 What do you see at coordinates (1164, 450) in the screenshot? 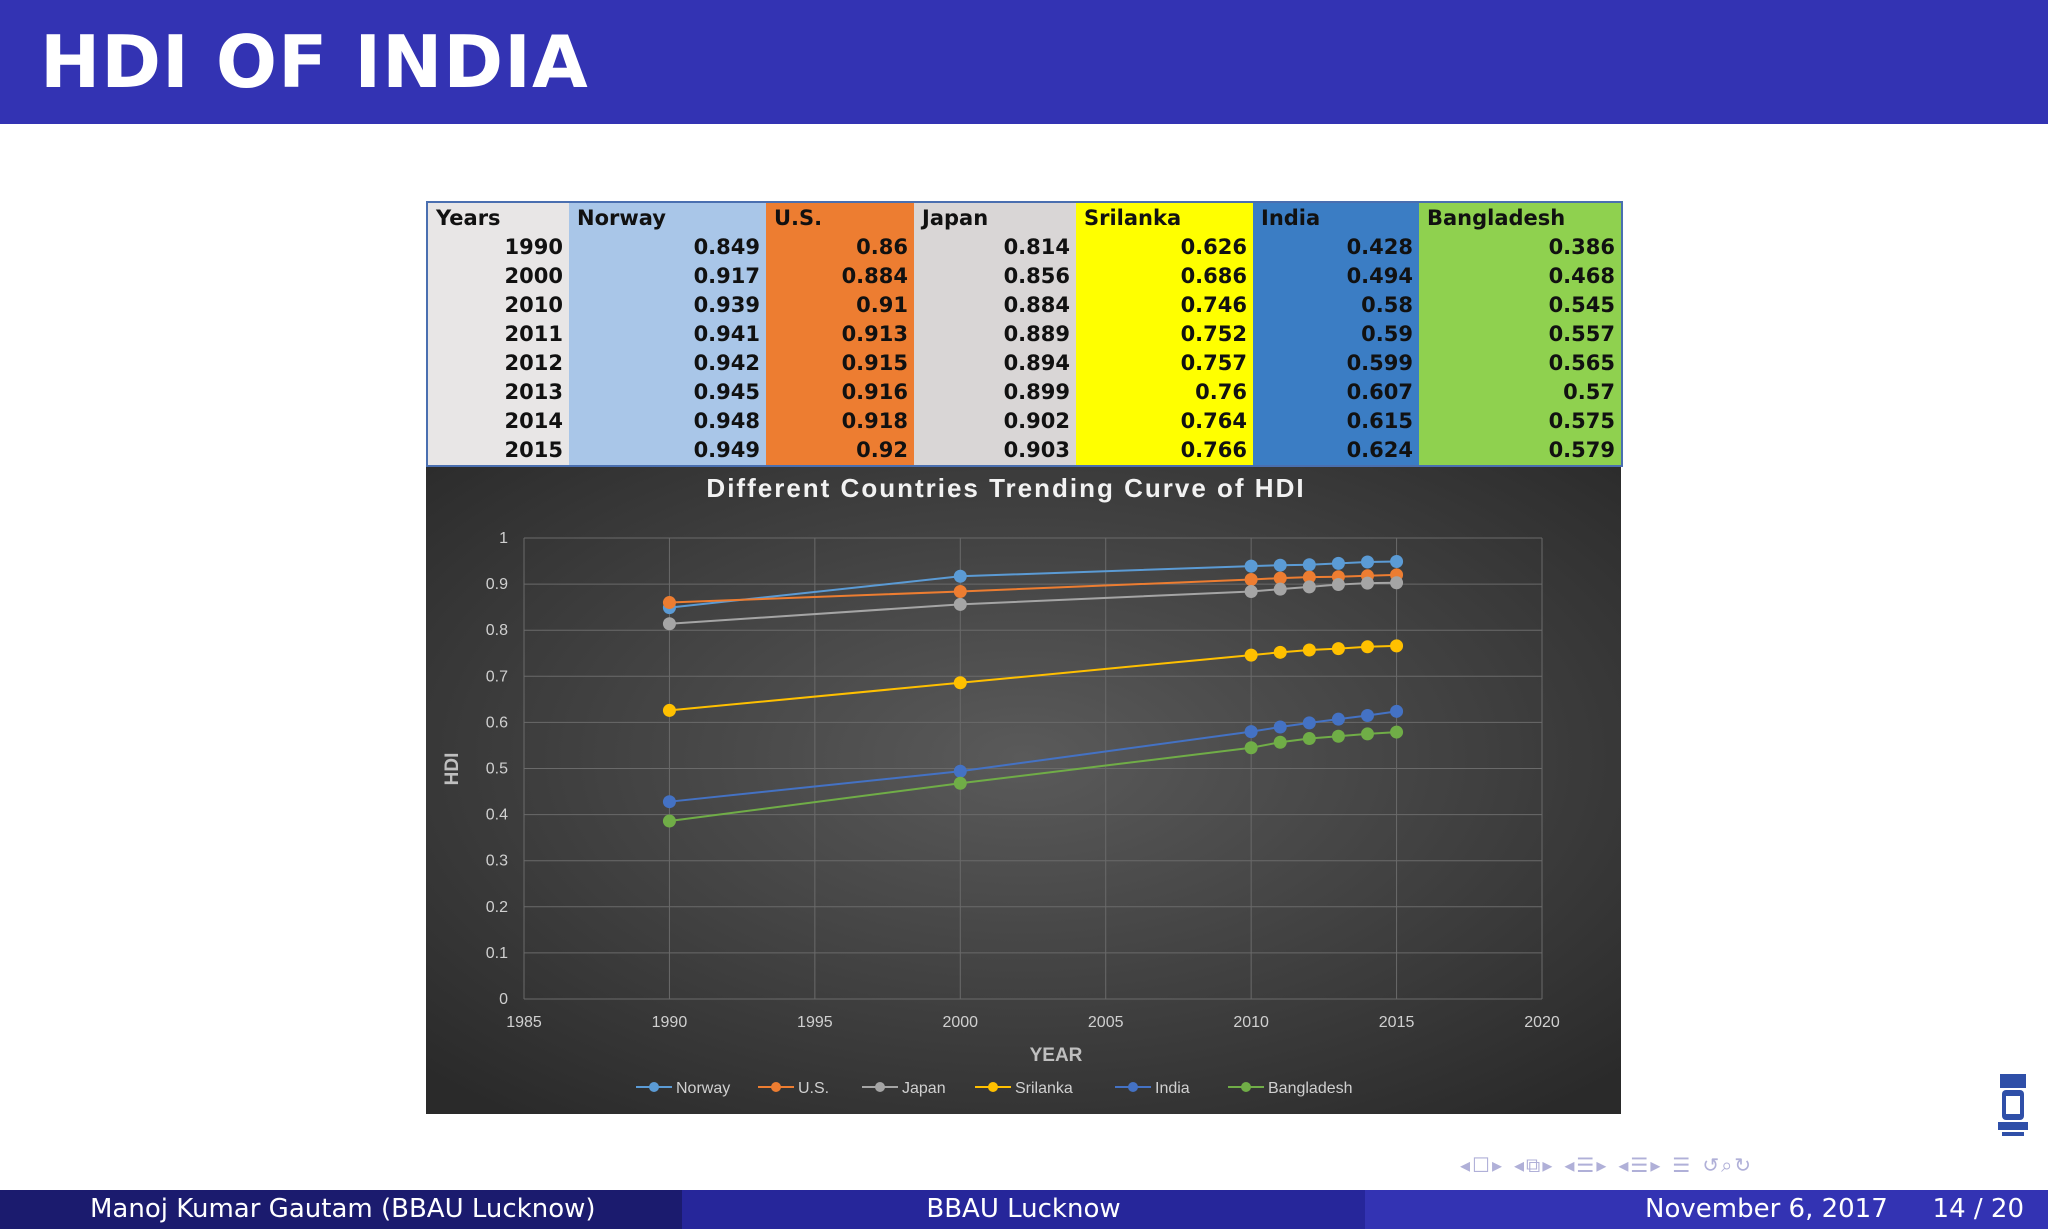
I see `table-cell: 0.766` at bounding box center [1164, 450].